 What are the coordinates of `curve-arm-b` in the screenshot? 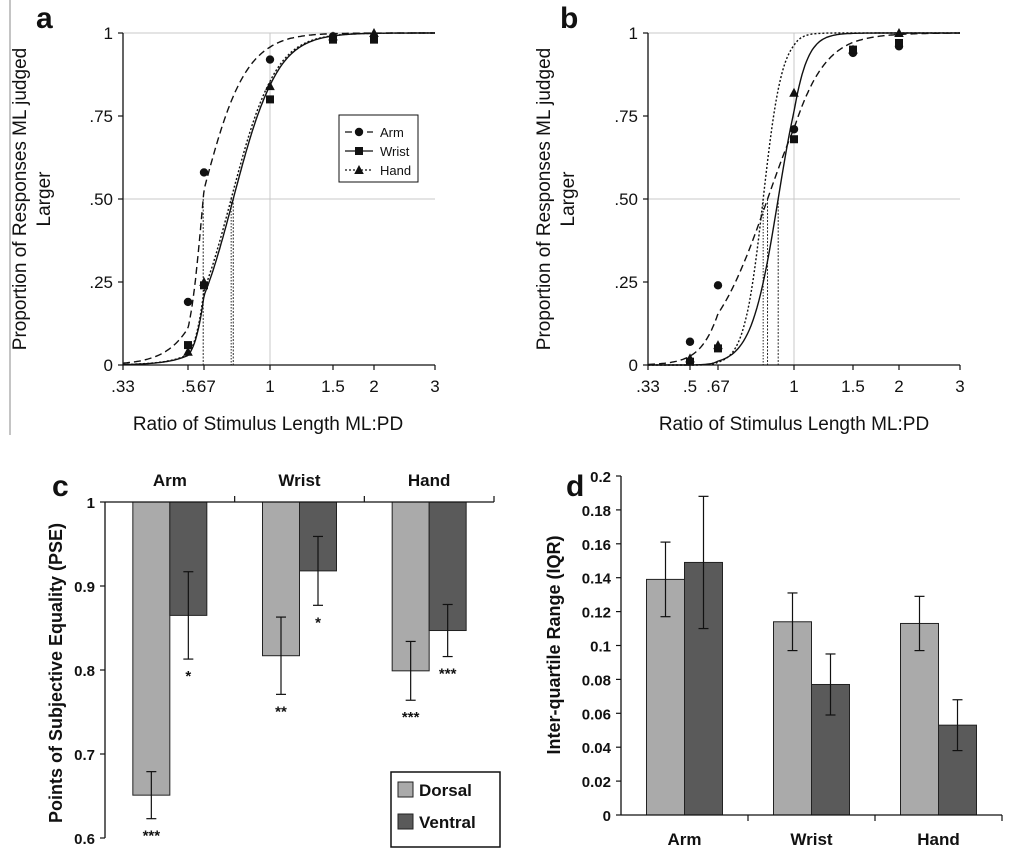 It's located at (804, 199).